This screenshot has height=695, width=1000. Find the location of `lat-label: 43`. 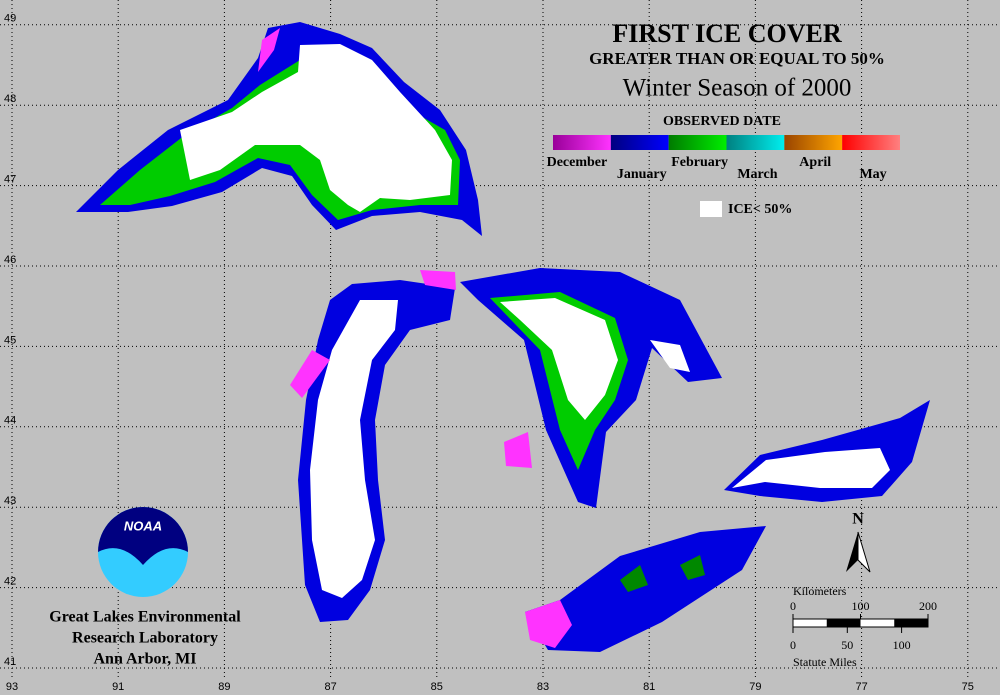

lat-label: 43 is located at coordinates (10, 501).